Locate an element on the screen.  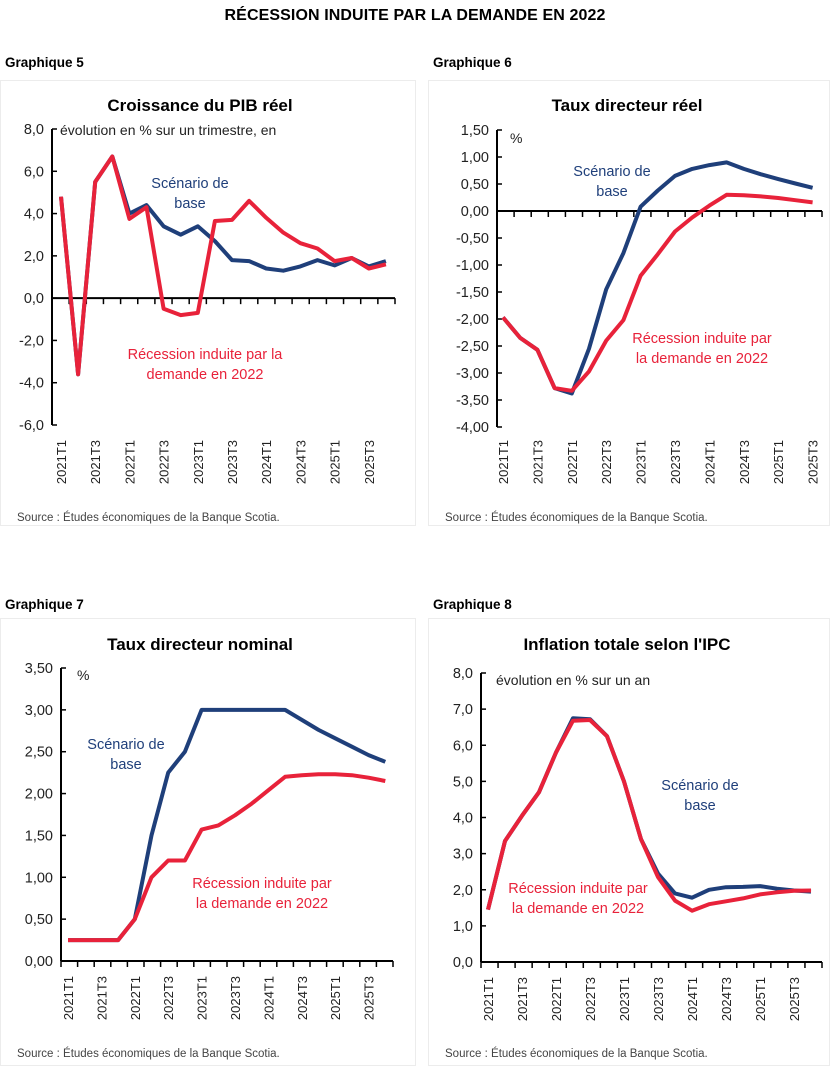
y-tick-label: -4,0 is located at coordinates (31, 384).